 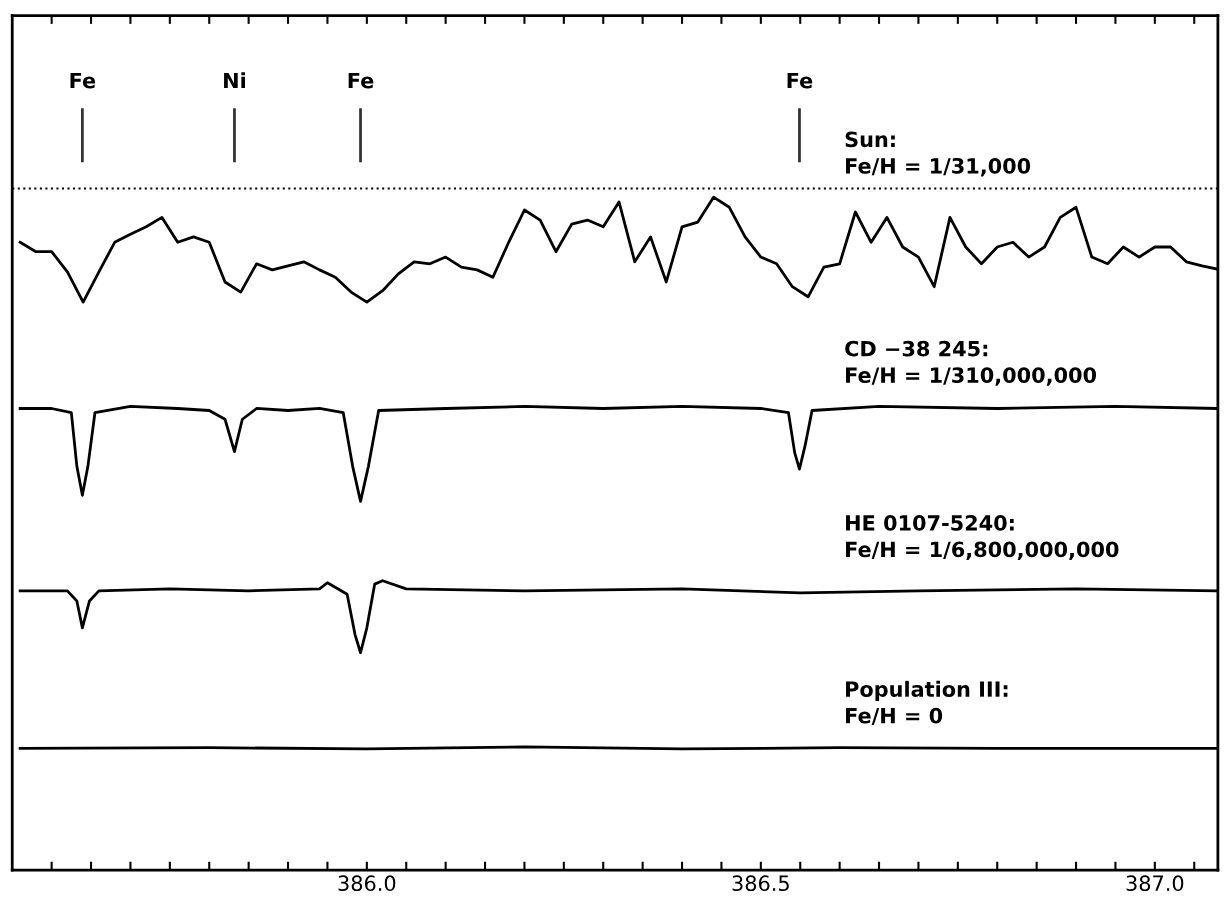 What do you see at coordinates (938, 154) in the screenshot?
I see `series-label: Sun: Fe/H = 1/31,000` at bounding box center [938, 154].